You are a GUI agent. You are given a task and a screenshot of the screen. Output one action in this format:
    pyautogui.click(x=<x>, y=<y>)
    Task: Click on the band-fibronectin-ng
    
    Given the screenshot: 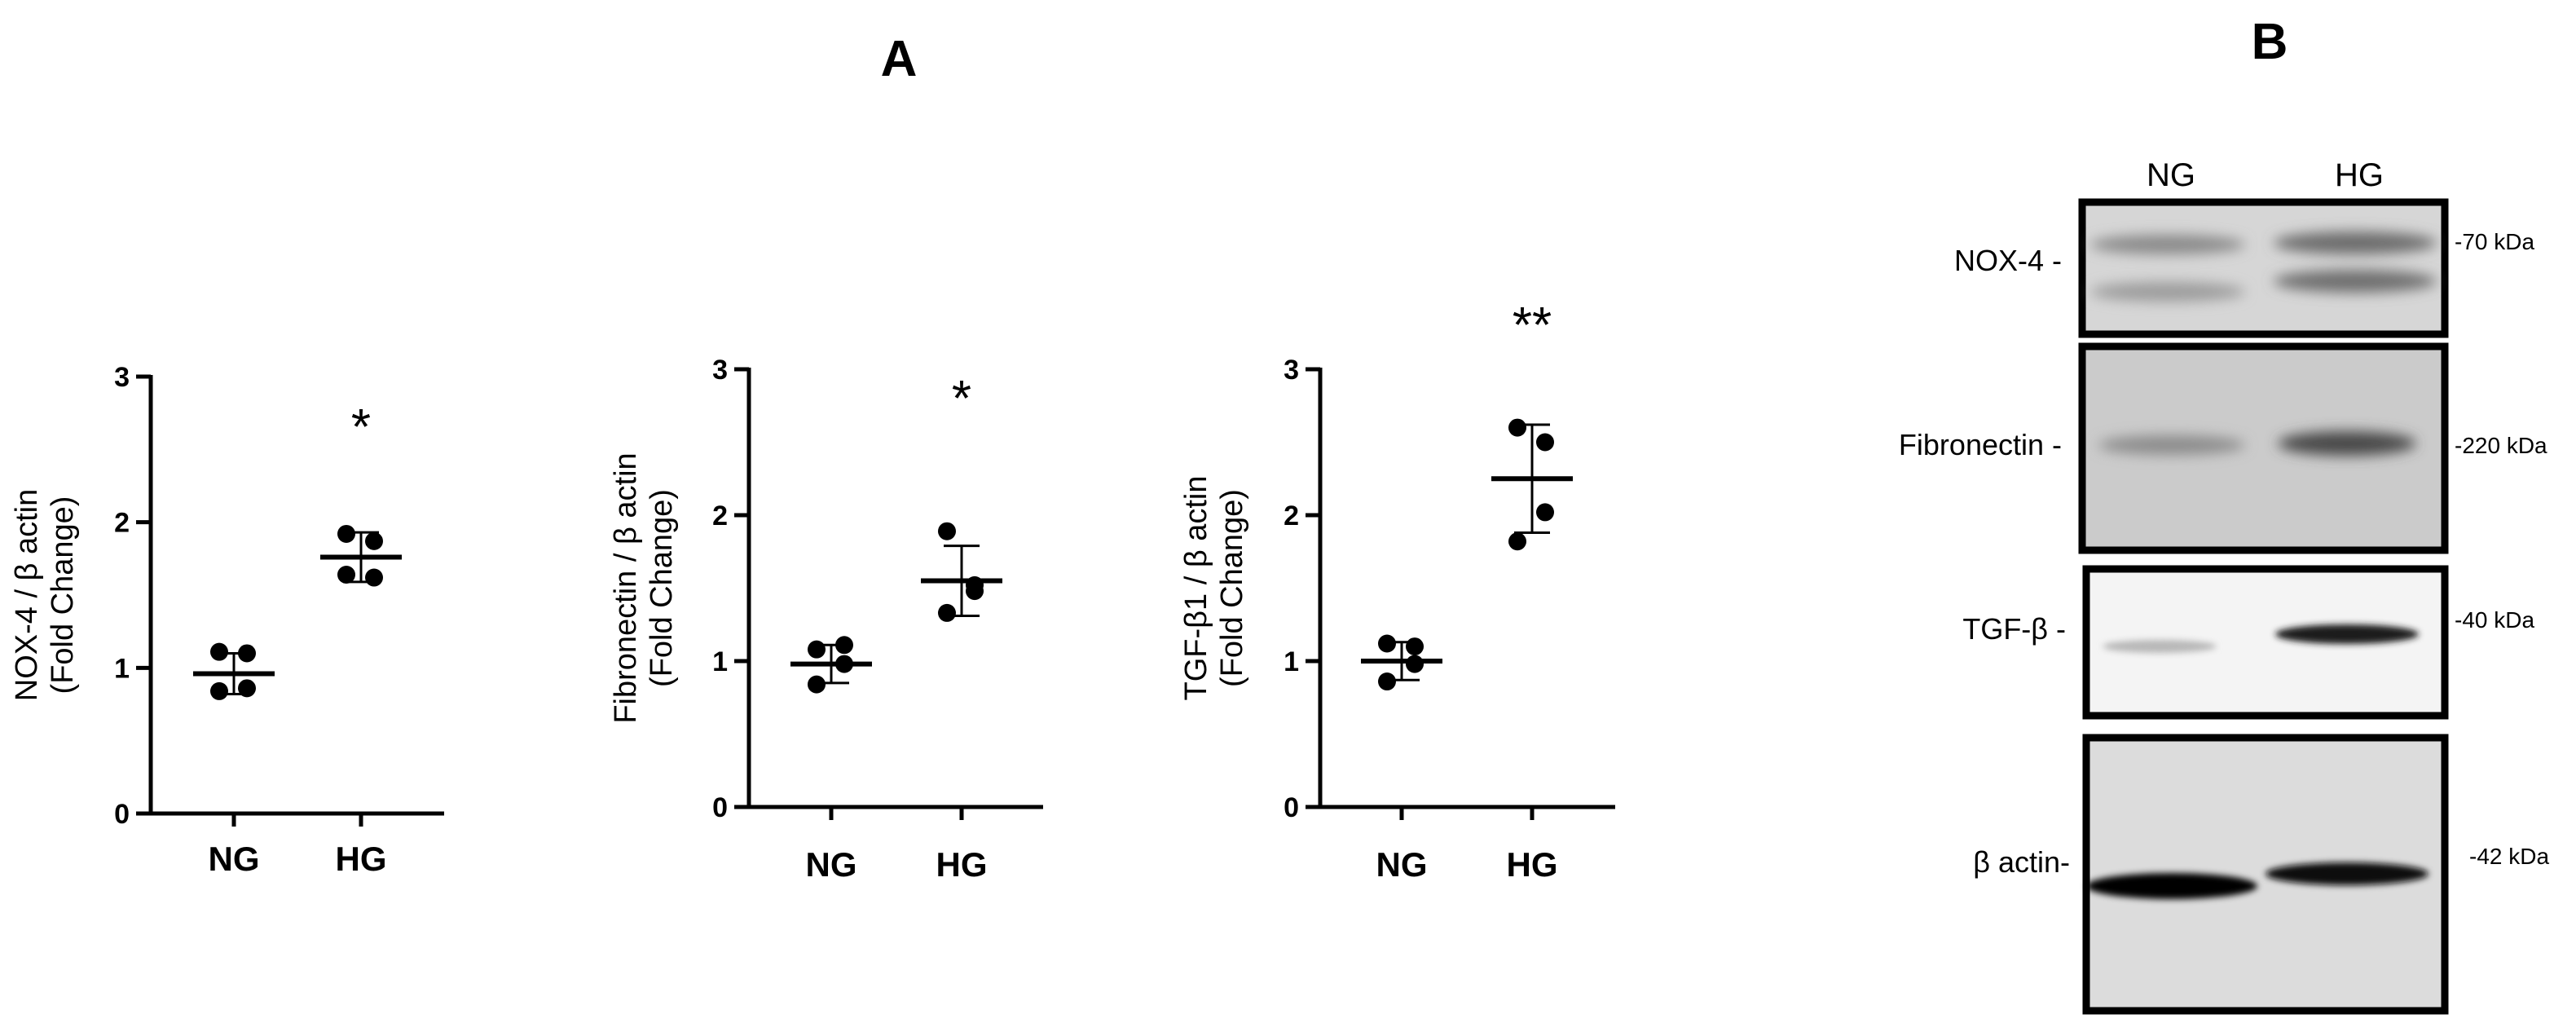 What is the action you would take?
    pyautogui.click(x=2171, y=445)
    